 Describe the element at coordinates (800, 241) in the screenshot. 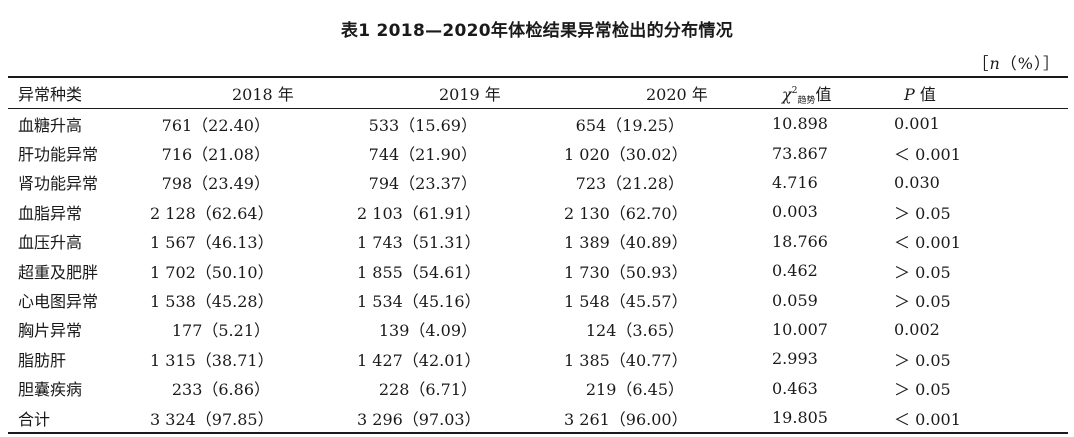

I see `cell-chi2: 18.766` at that location.